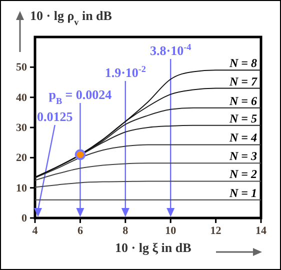  What do you see at coordinates (261, 230) in the screenshot?
I see `x-tick-label: 14` at bounding box center [261, 230].